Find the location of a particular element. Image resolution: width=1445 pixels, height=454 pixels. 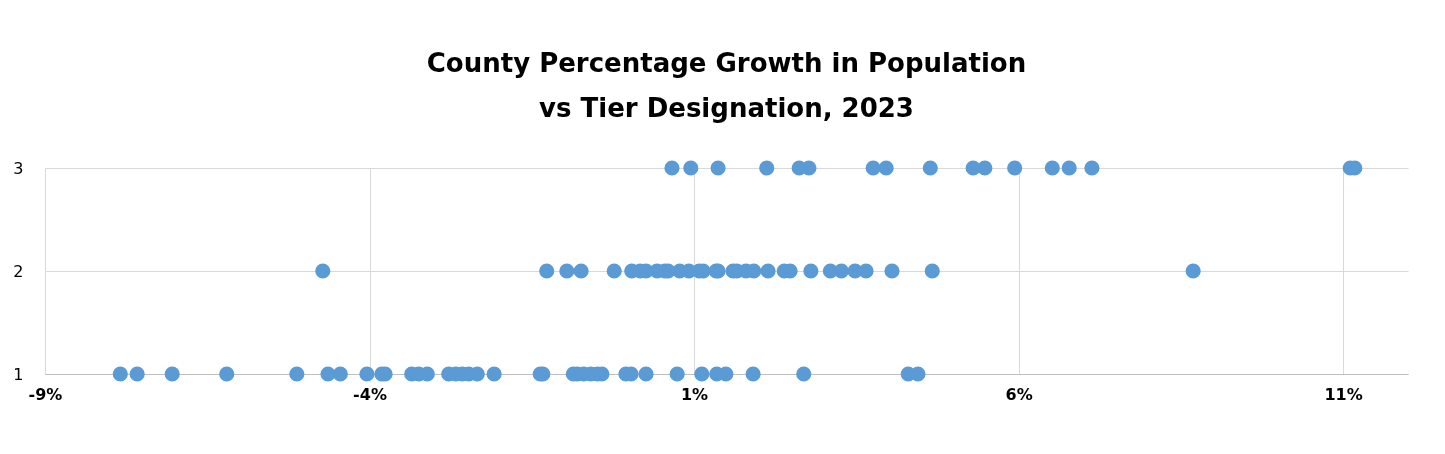

x-tick-label: 1% is located at coordinates (694, 394).